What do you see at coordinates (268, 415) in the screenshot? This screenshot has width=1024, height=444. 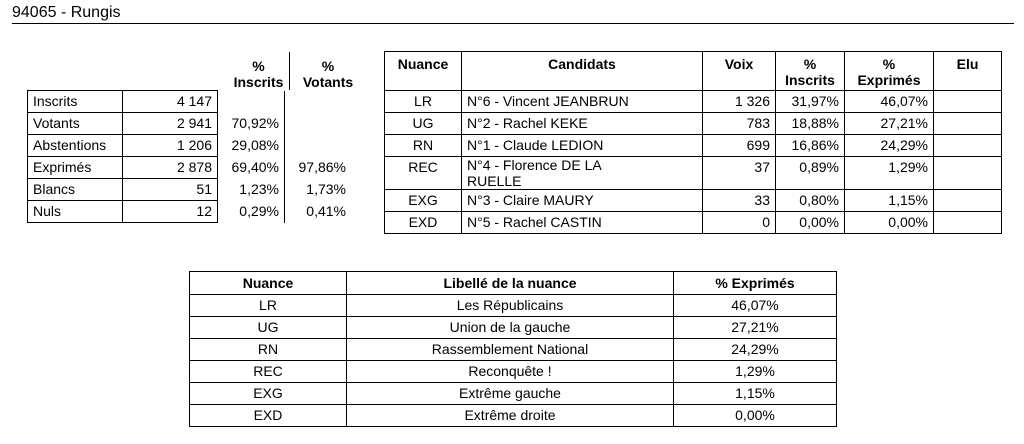 I see `cell-nuance: EXD` at bounding box center [268, 415].